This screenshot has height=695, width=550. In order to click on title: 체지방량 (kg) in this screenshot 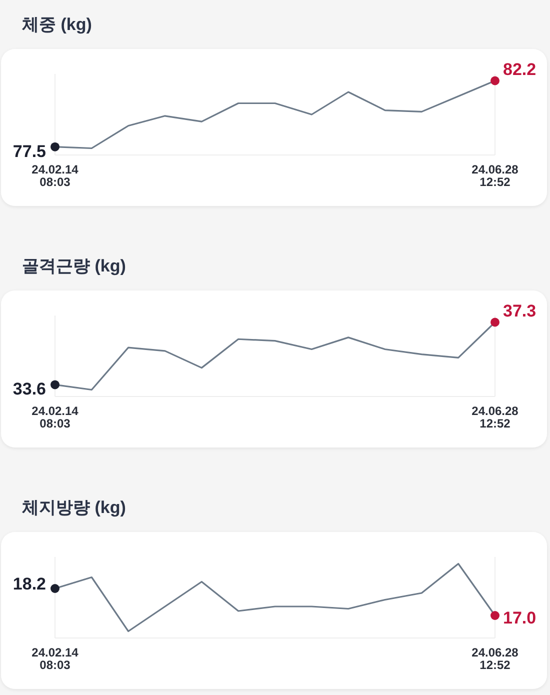, I will do `click(74, 507)`.